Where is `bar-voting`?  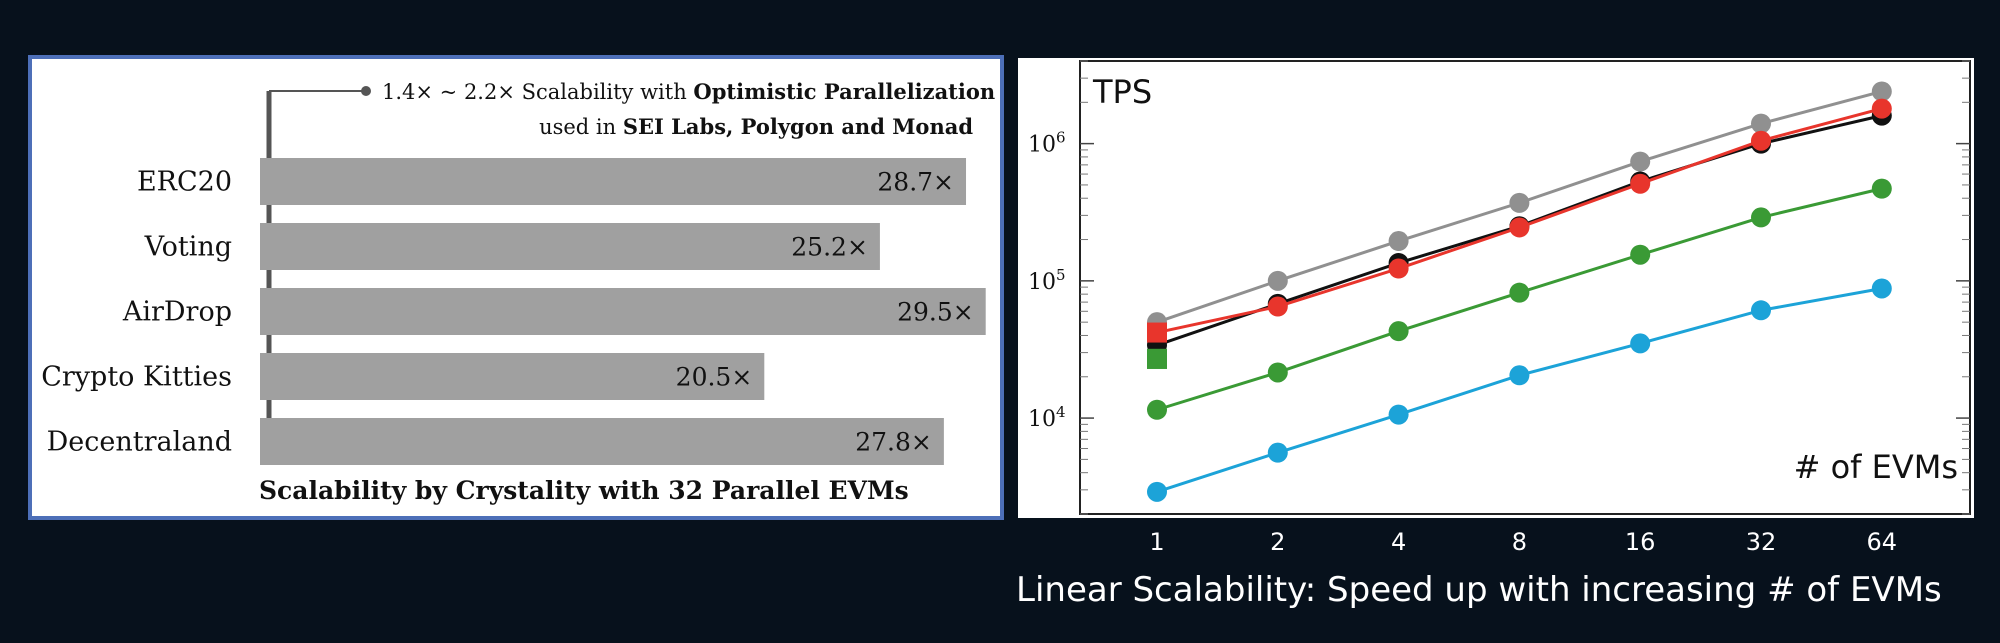 bar-voting is located at coordinates (570, 246).